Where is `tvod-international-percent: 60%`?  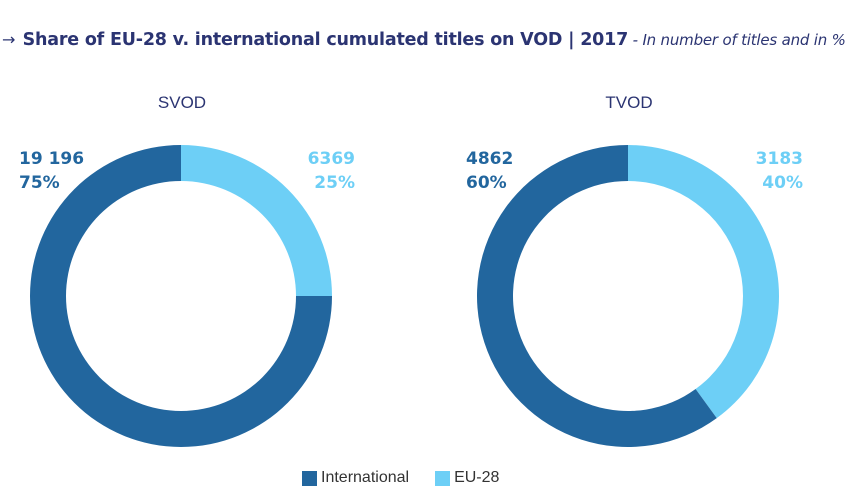
tvod-international-percent: 60% is located at coordinates (486, 183).